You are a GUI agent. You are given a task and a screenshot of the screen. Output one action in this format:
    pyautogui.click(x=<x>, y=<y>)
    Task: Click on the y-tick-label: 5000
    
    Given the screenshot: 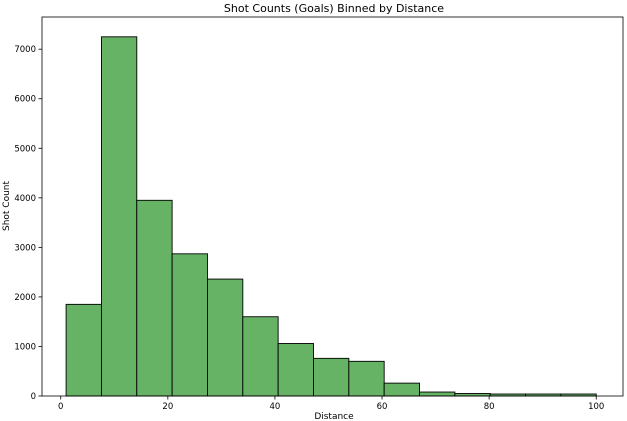 What is the action you would take?
    pyautogui.click(x=25, y=149)
    